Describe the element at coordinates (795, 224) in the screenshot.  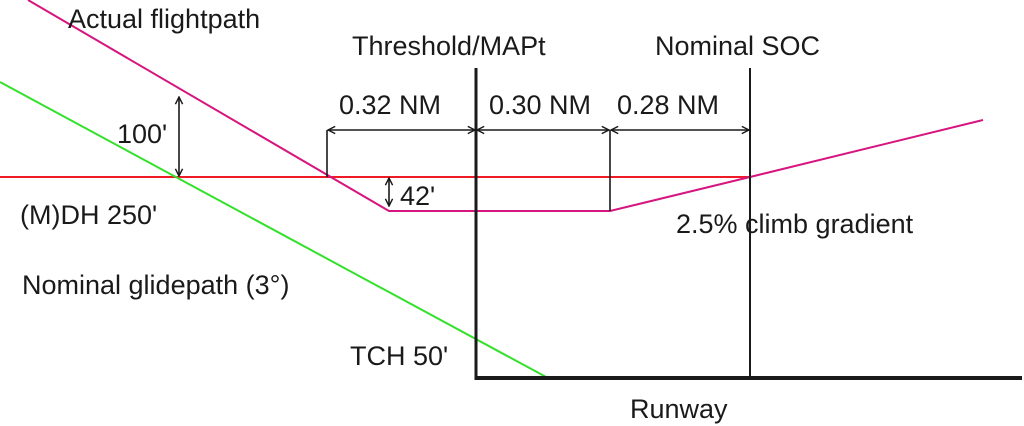
I see `climb-gradient-label: 2.5% climb gradient` at that location.